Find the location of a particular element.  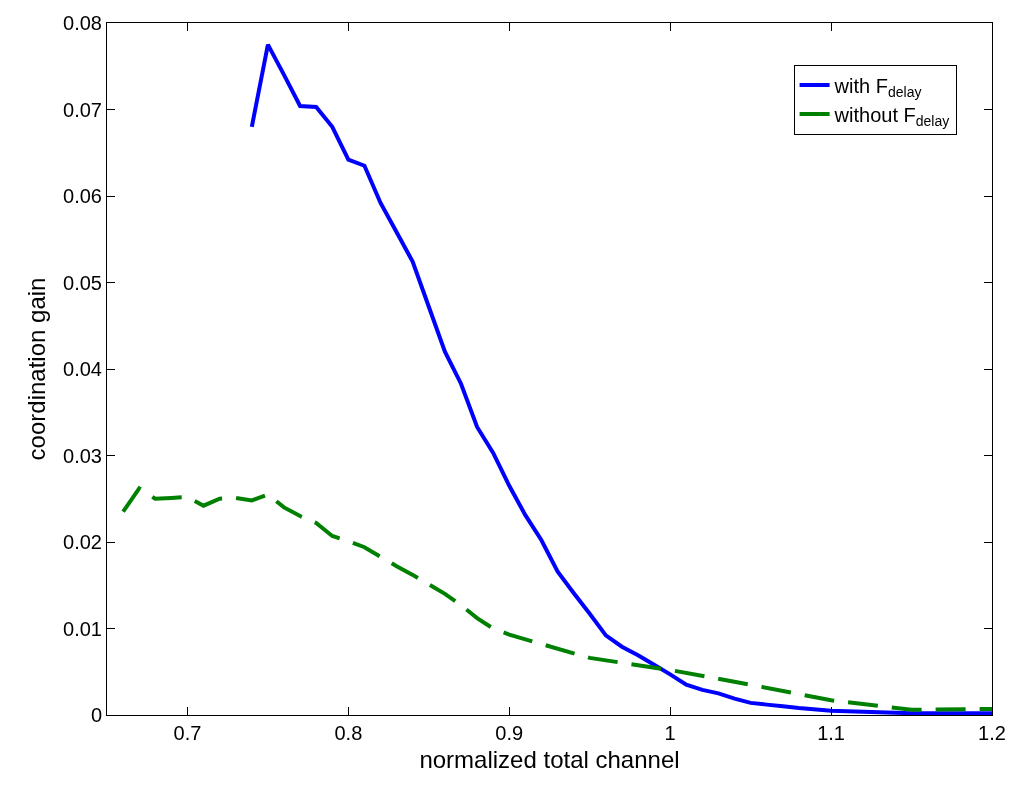

y-tick-label: 0.08 is located at coordinates (82, 23).